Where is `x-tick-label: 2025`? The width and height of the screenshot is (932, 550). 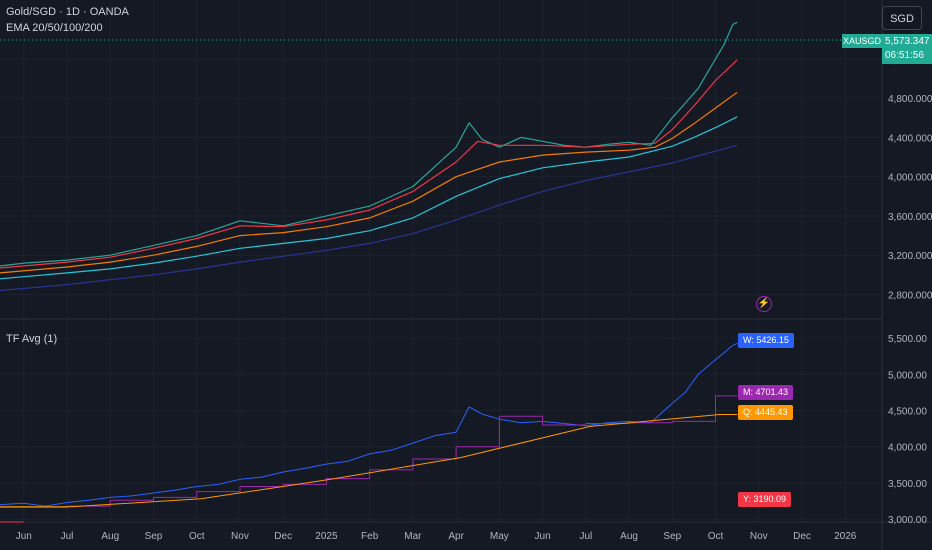
x-tick-label: 2025 is located at coordinates (326, 536).